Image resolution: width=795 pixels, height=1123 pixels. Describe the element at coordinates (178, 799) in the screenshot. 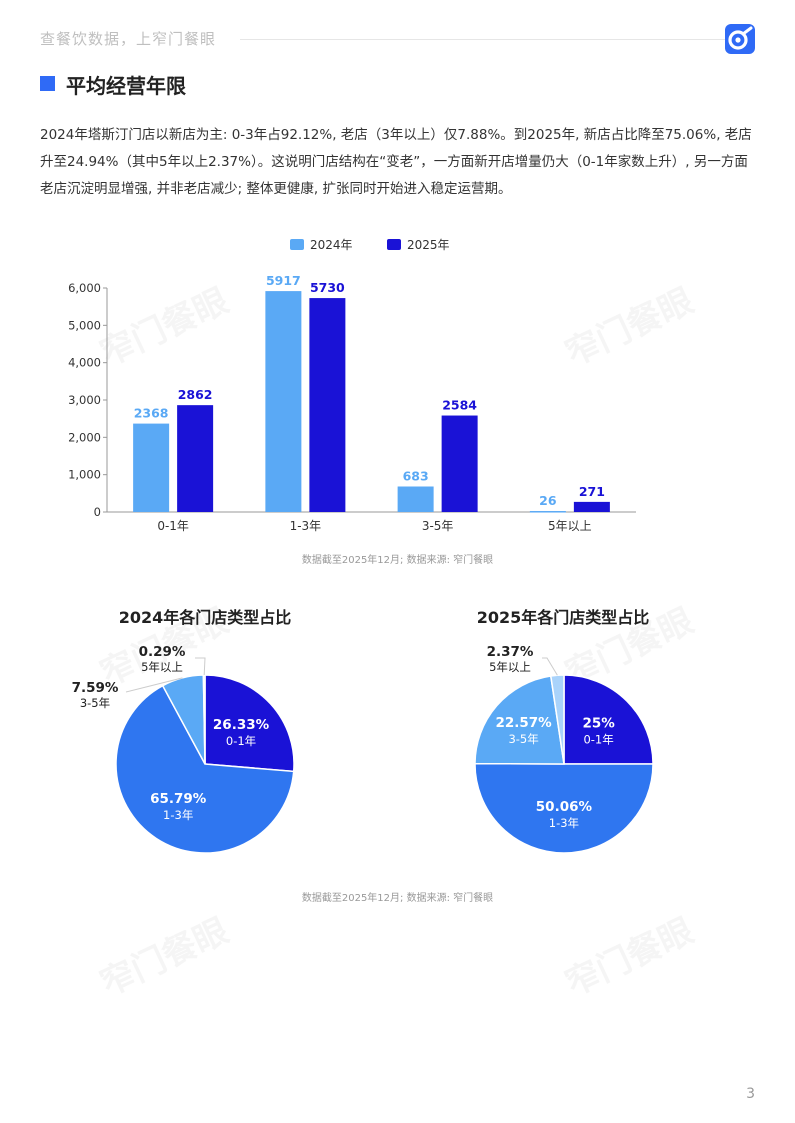

I see `pie-slice-percent: 65.79%` at that location.